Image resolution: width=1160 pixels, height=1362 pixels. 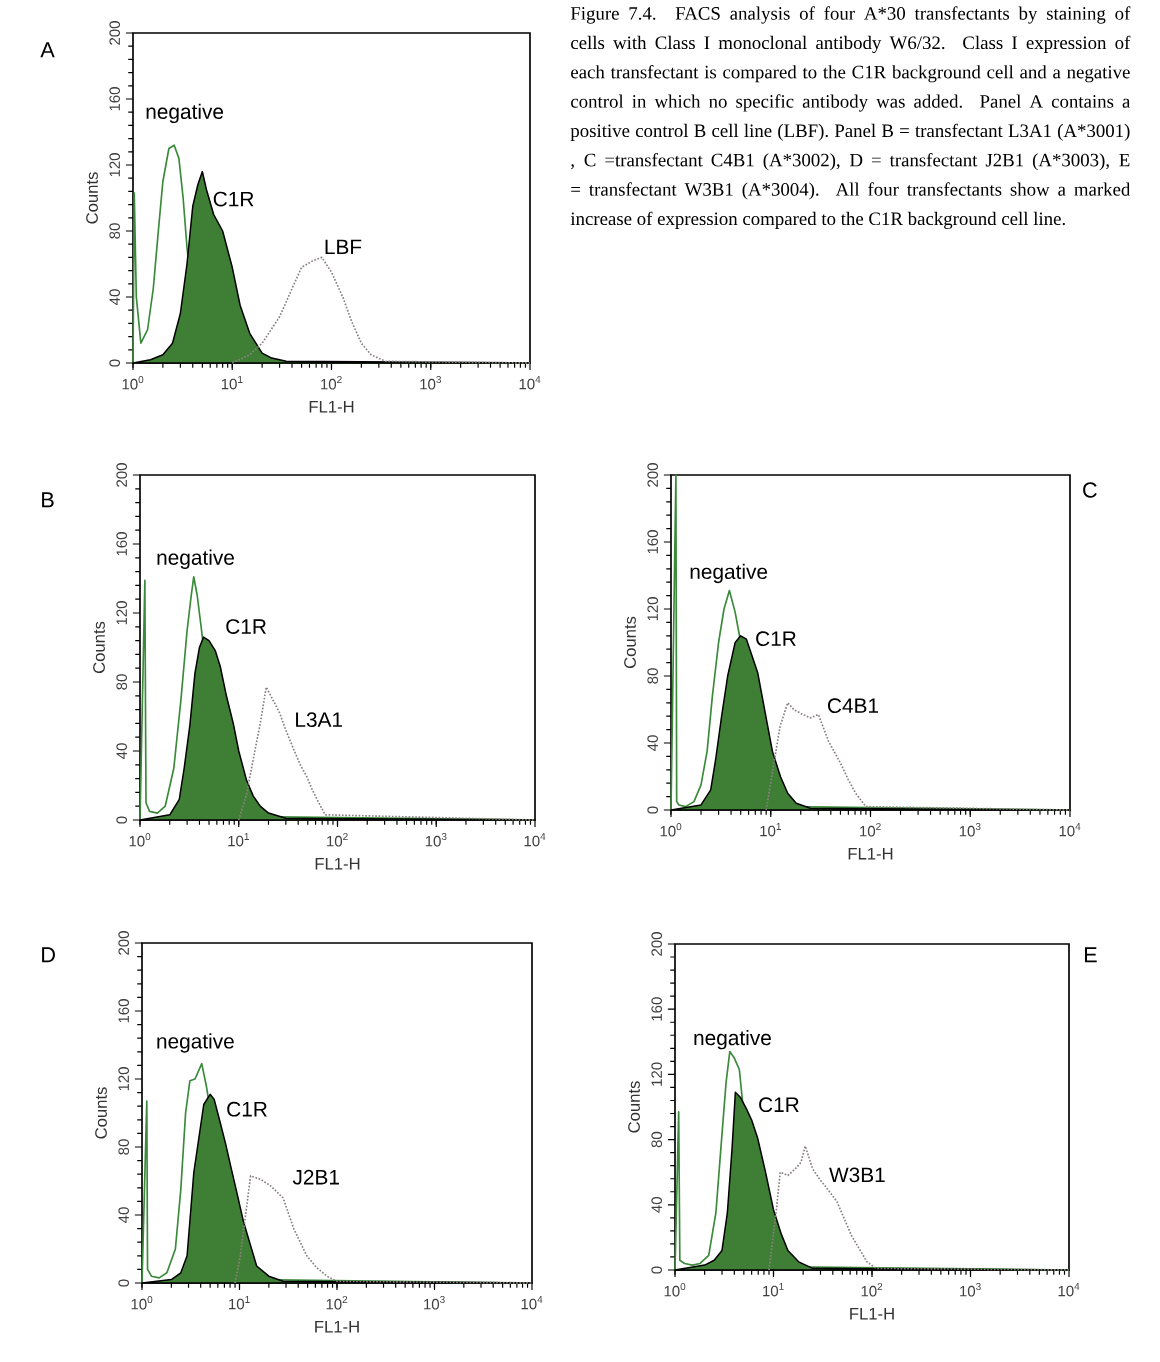 What do you see at coordinates (1090, 490) in the screenshot?
I see `chart-title: C` at bounding box center [1090, 490].